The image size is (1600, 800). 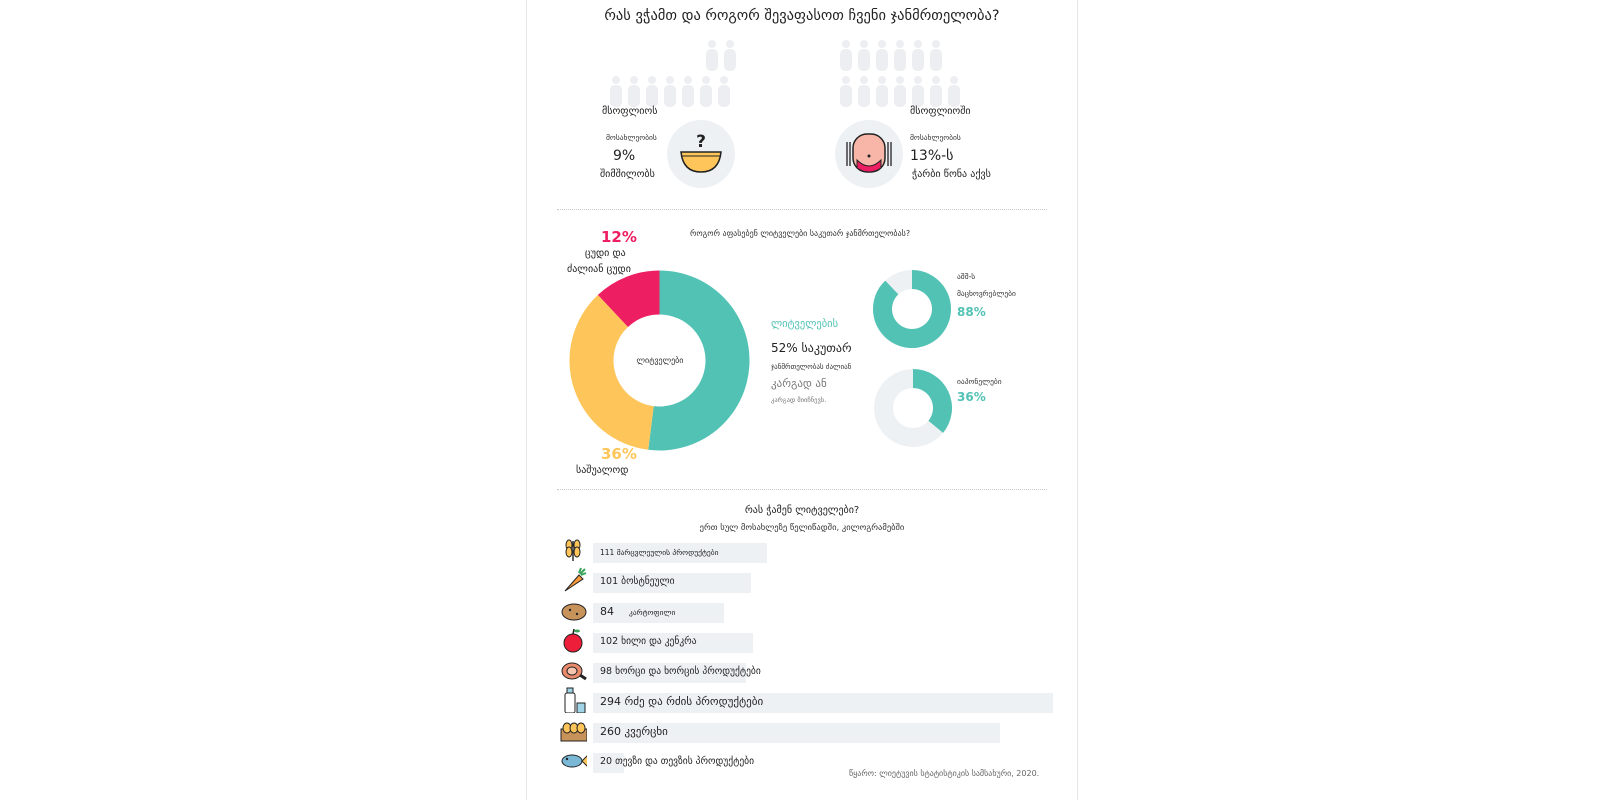 What do you see at coordinates (805, 612) in the screenshot?
I see `food-bar-row: 84 კარტოფილი` at bounding box center [805, 612].